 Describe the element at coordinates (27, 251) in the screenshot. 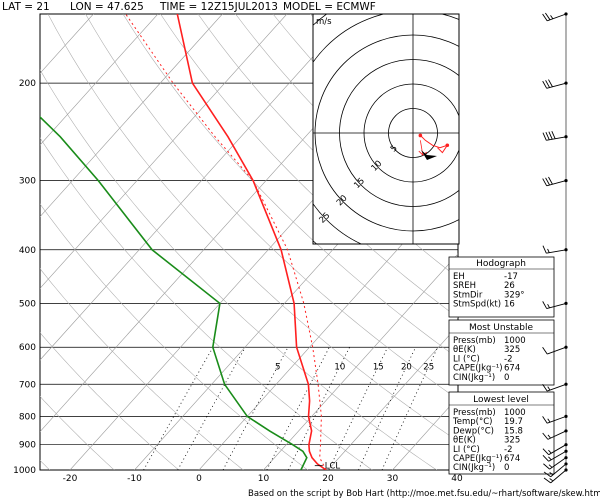

I see `pressure-tick-label: 400` at that location.